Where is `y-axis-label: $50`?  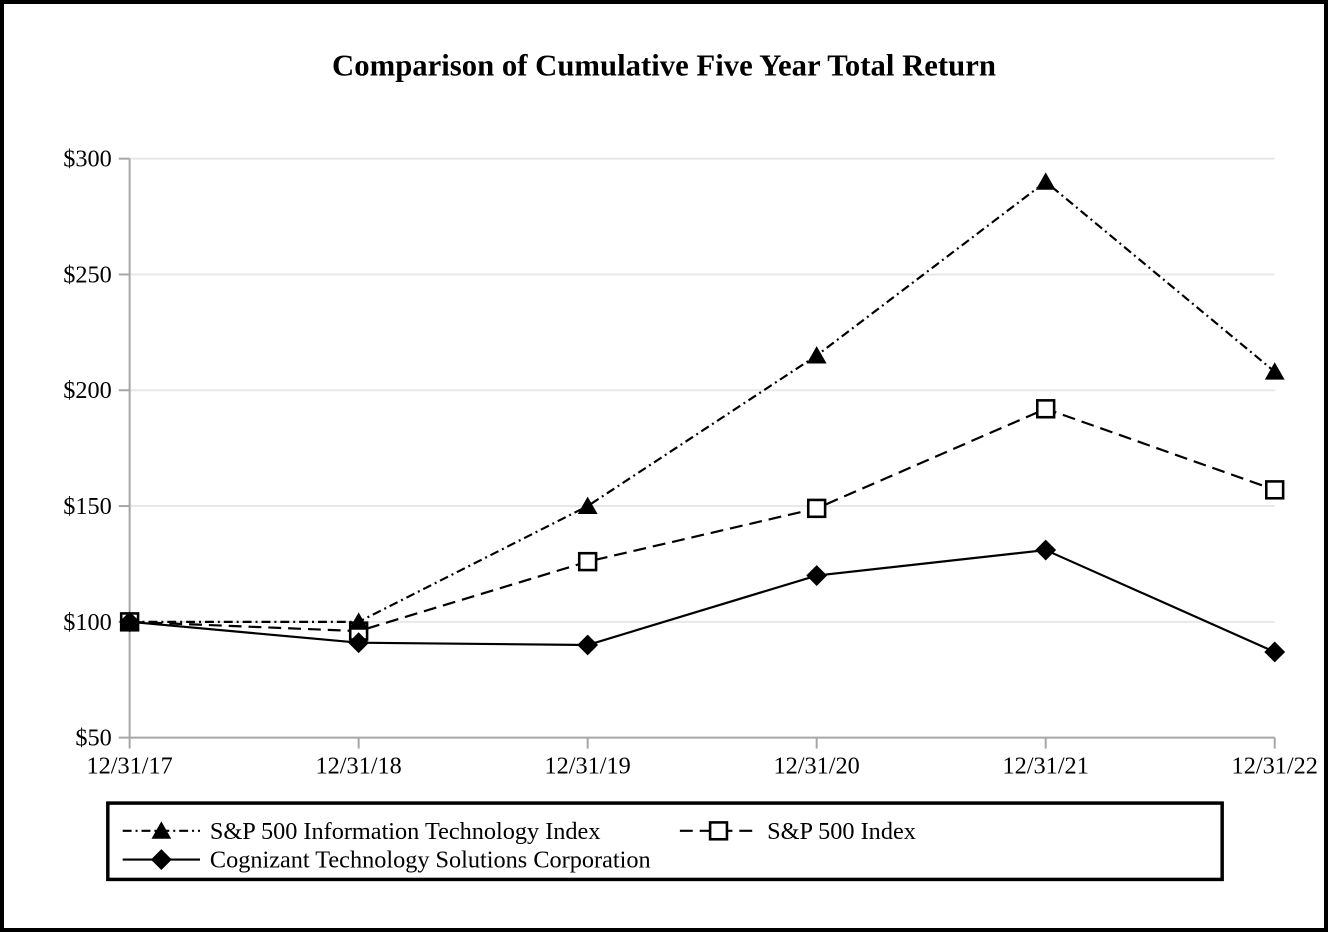 y-axis-label: $50 is located at coordinates (93, 738).